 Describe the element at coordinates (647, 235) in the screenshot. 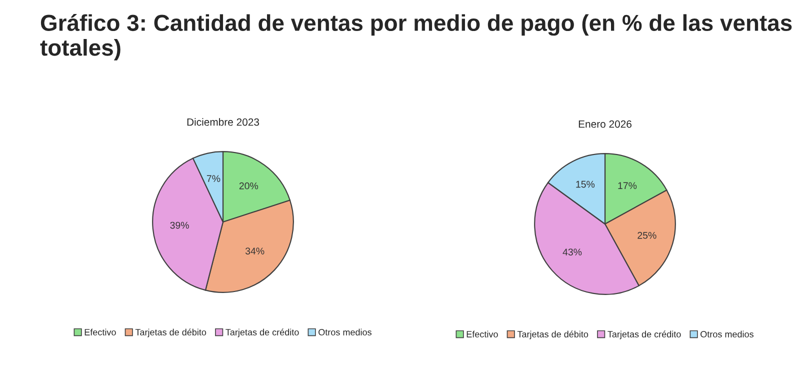

I see `data-label: 25%` at that location.